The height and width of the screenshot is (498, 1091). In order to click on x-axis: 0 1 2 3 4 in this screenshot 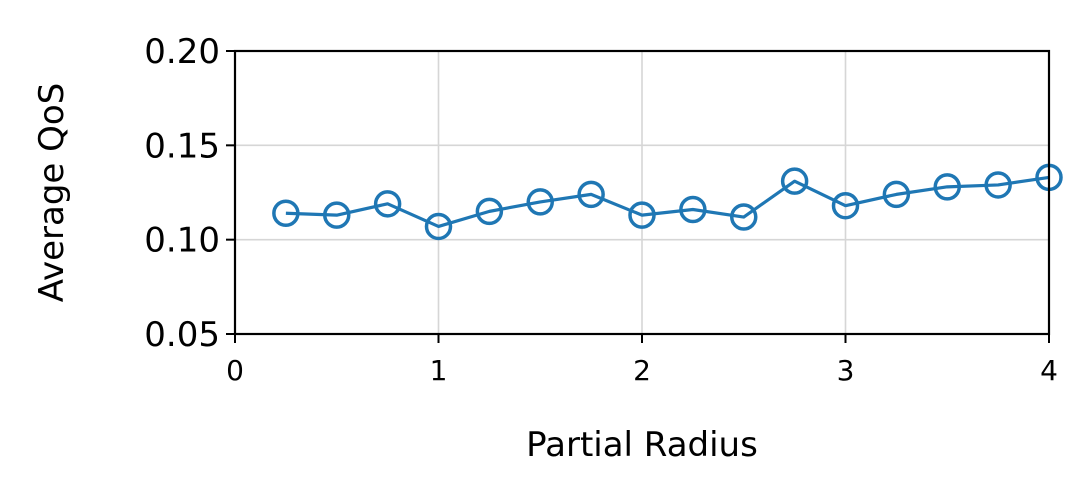, I will do `click(642, 360)`.